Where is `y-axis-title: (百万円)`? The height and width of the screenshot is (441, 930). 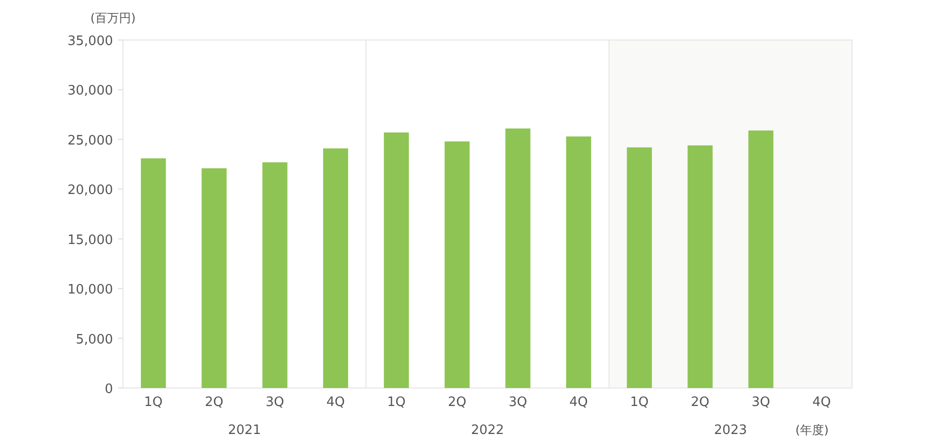
y-axis-title: (百万円) is located at coordinates (113, 18).